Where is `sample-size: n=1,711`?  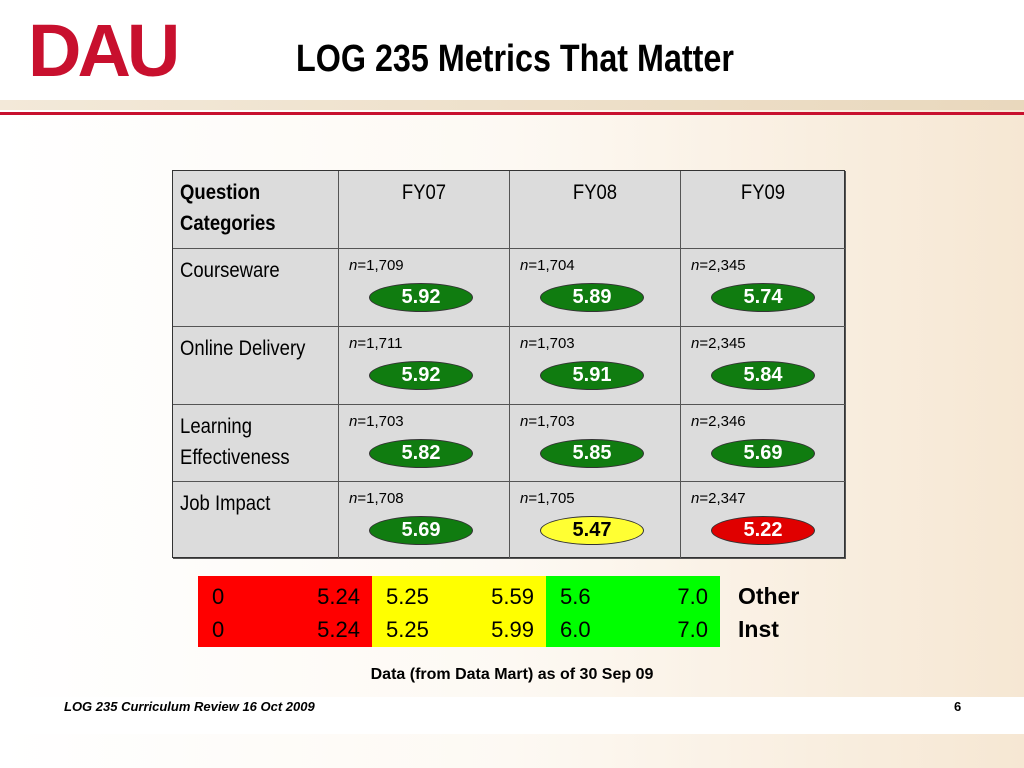 sample-size: n=1,711 is located at coordinates (376, 343).